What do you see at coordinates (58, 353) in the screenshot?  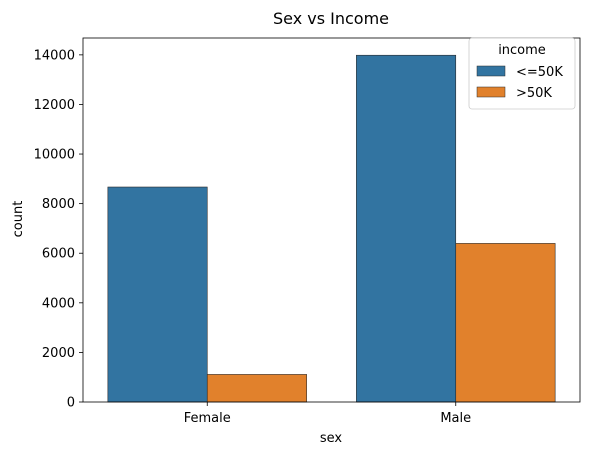 I see `y-tick-label: 2000` at bounding box center [58, 353].